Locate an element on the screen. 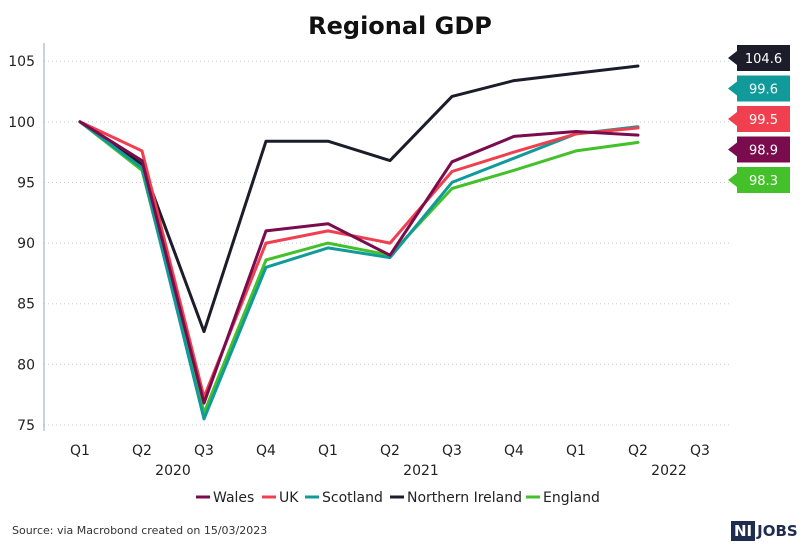 The height and width of the screenshot is (548, 800). nijobs-logo: NI JOBS is located at coordinates (764, 531).